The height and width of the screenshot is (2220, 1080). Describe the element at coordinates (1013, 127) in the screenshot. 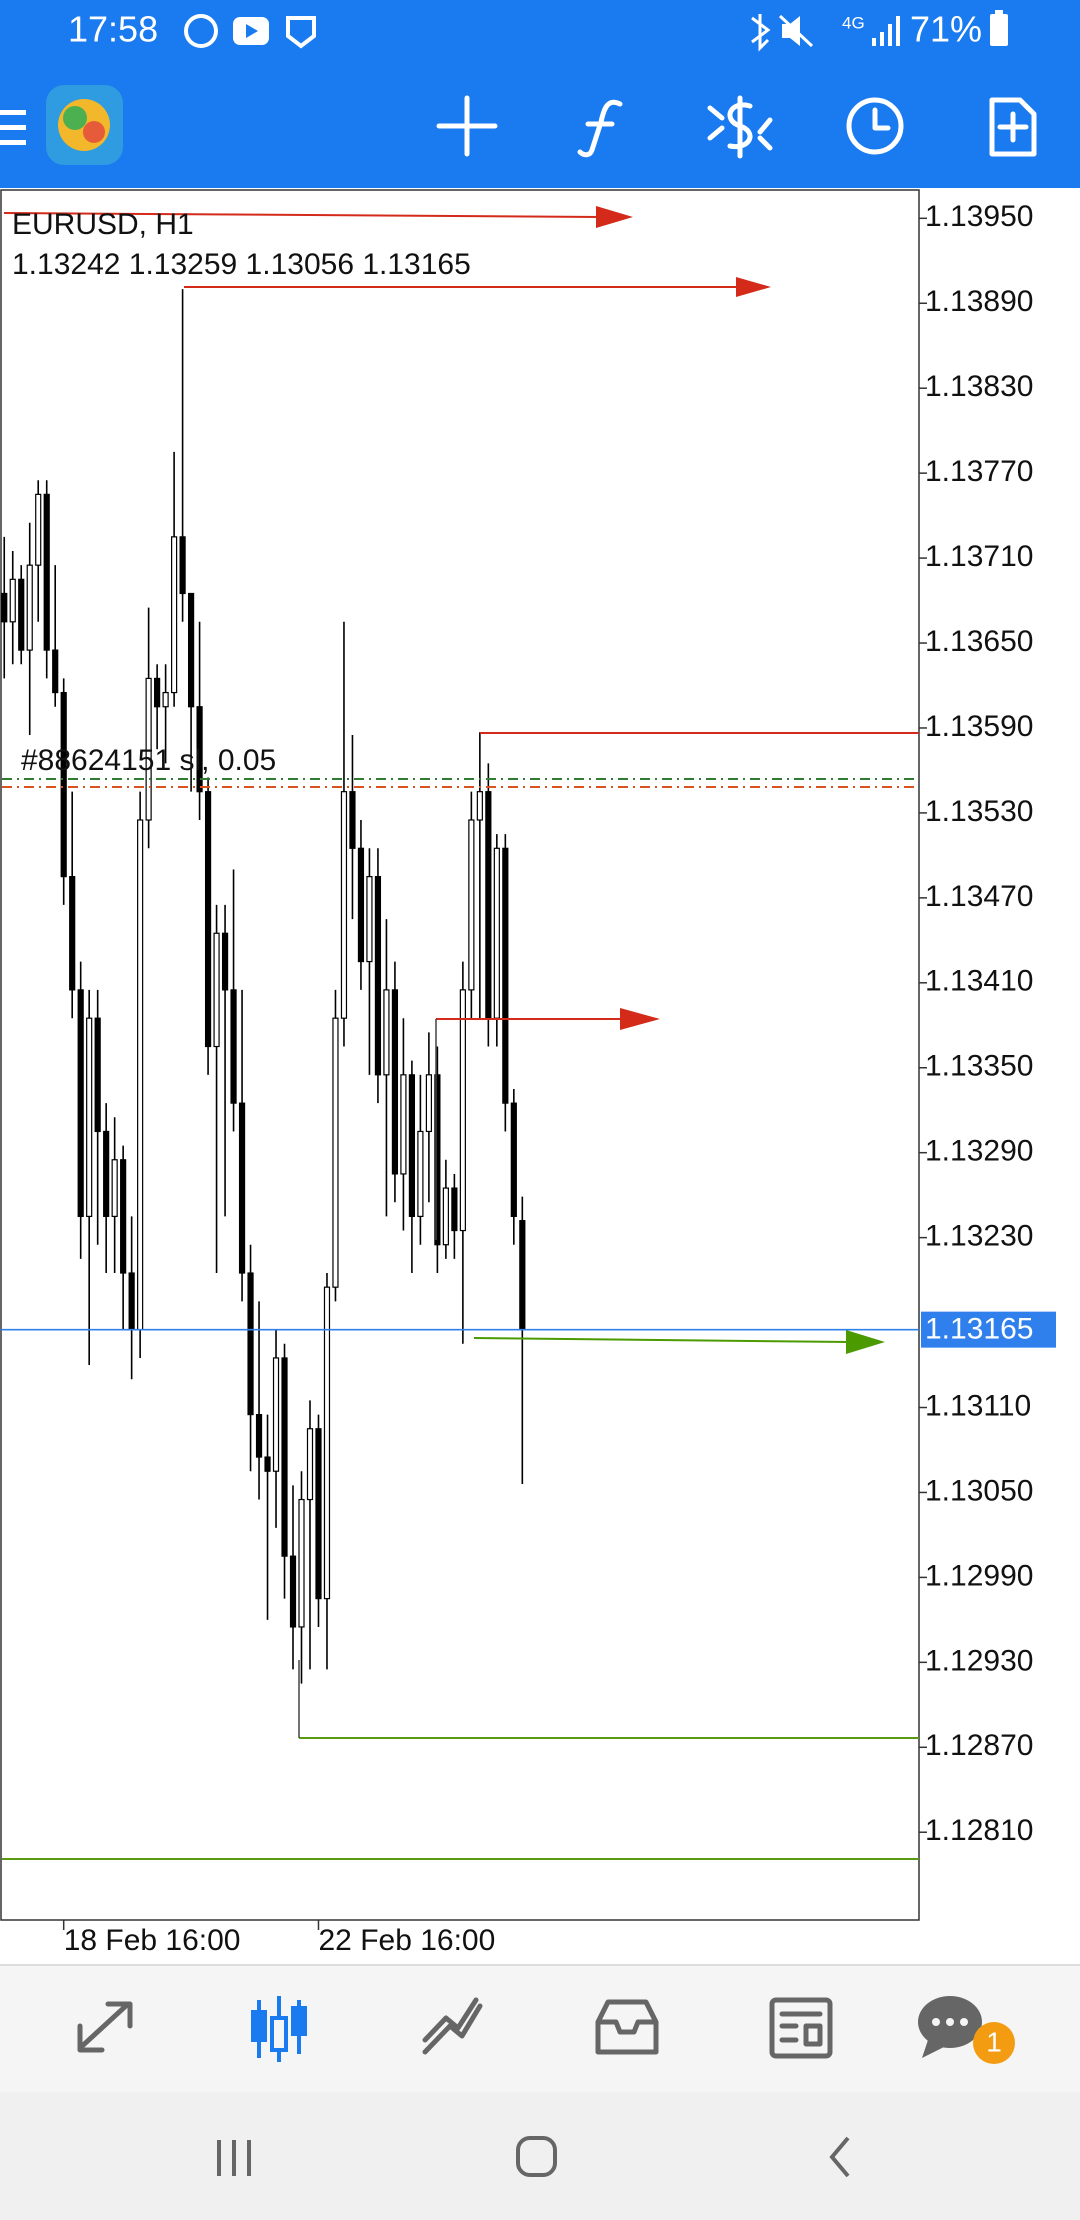

I see `new-order-button` at that location.